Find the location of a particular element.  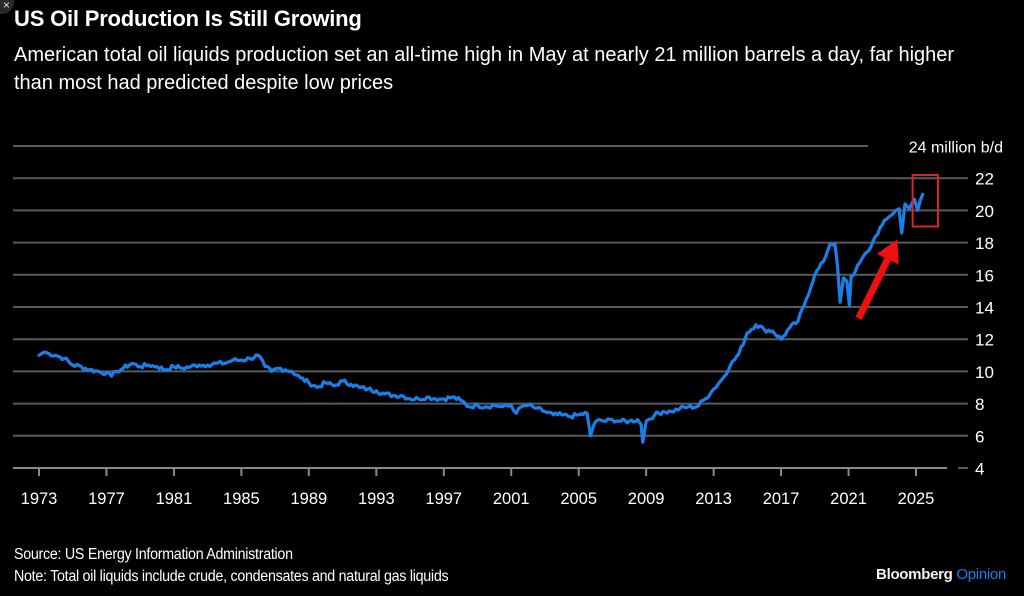

highlight-box is located at coordinates (925, 200).